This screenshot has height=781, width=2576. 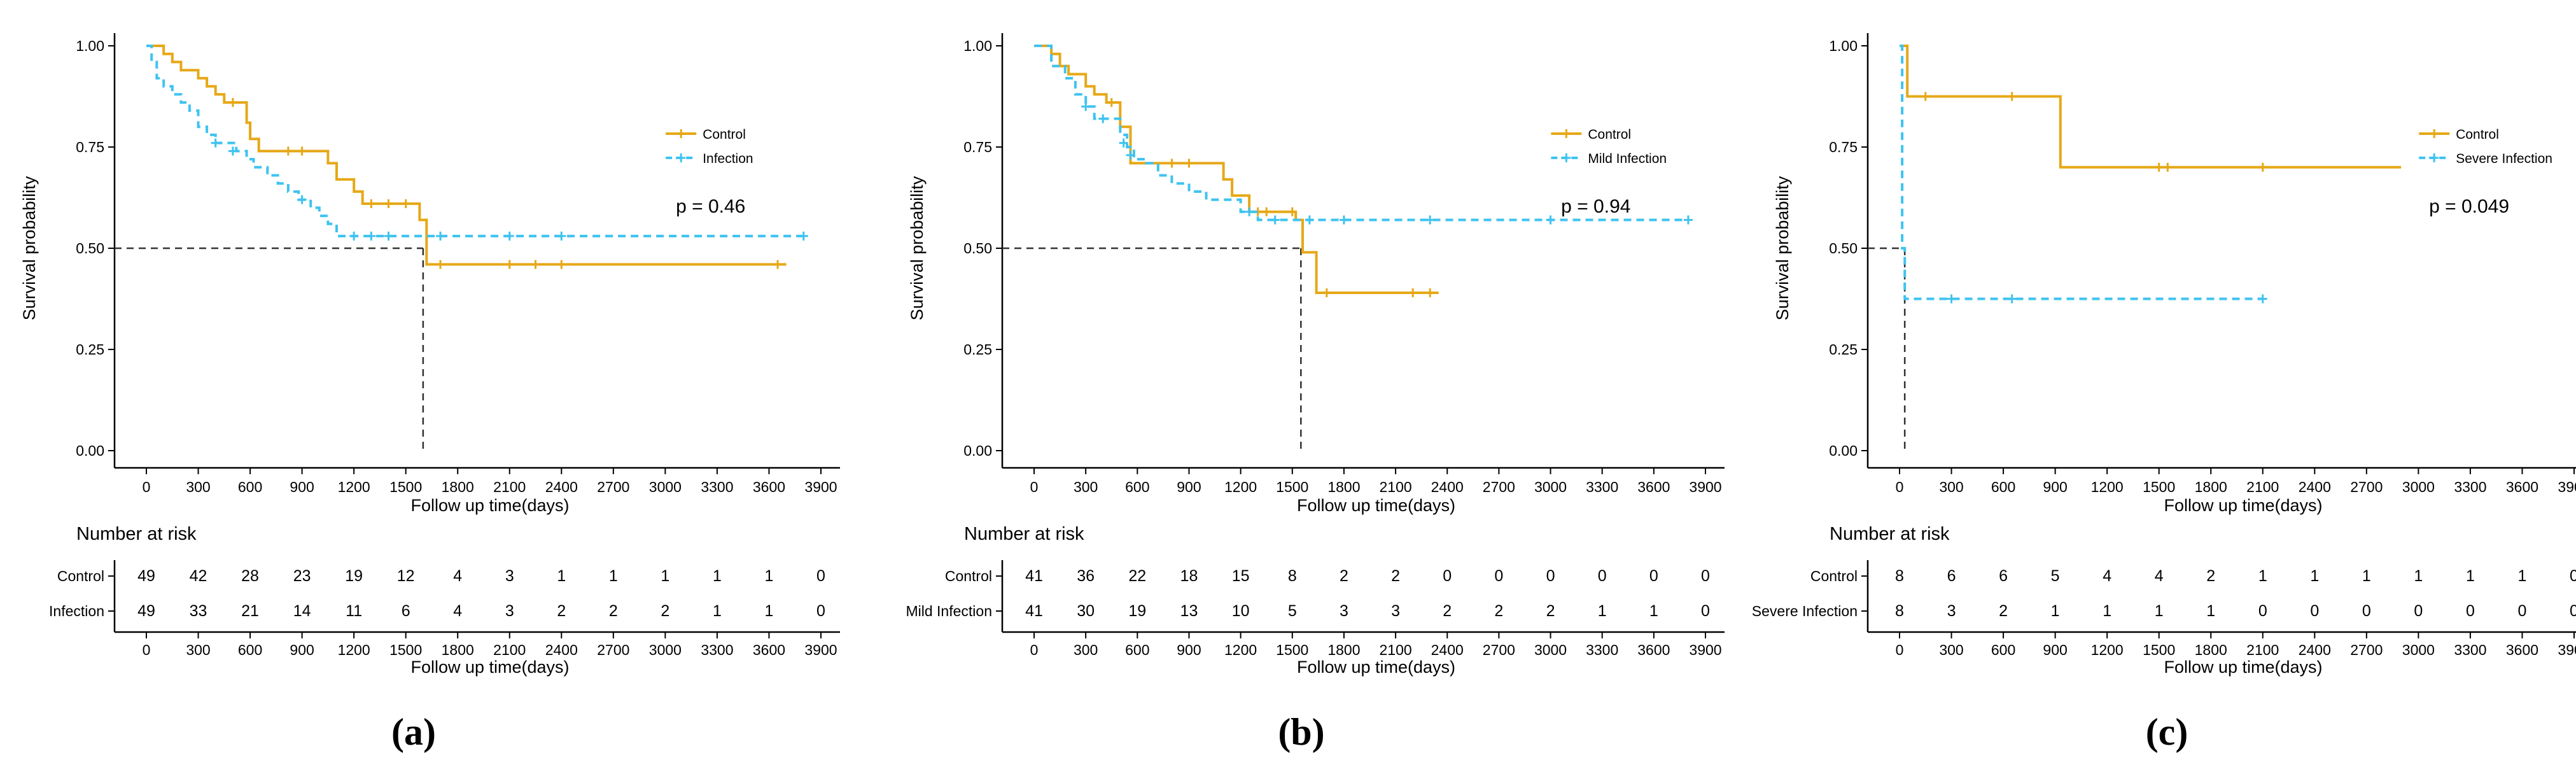 I want to click on risk-x-tick-label: 2400, so click(x=1447, y=650).